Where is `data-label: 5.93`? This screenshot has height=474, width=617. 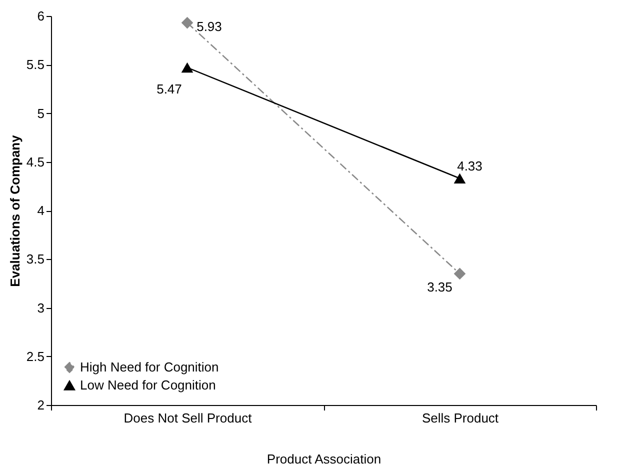
data-label: 5.93 is located at coordinates (209, 26).